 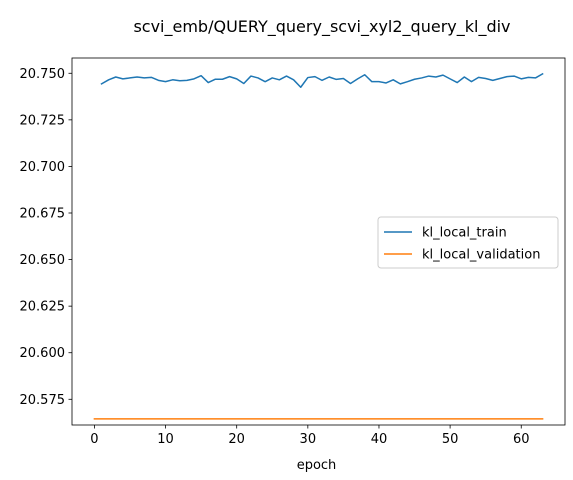 I want to click on y-tick-label: 20.725, so click(x=43, y=120).